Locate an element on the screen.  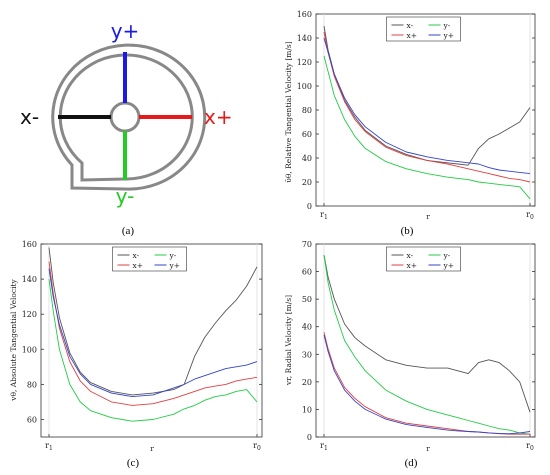
y-axis-label: ῡθ, Relative Tangential Velocity [m/s] is located at coordinates (288, 111).